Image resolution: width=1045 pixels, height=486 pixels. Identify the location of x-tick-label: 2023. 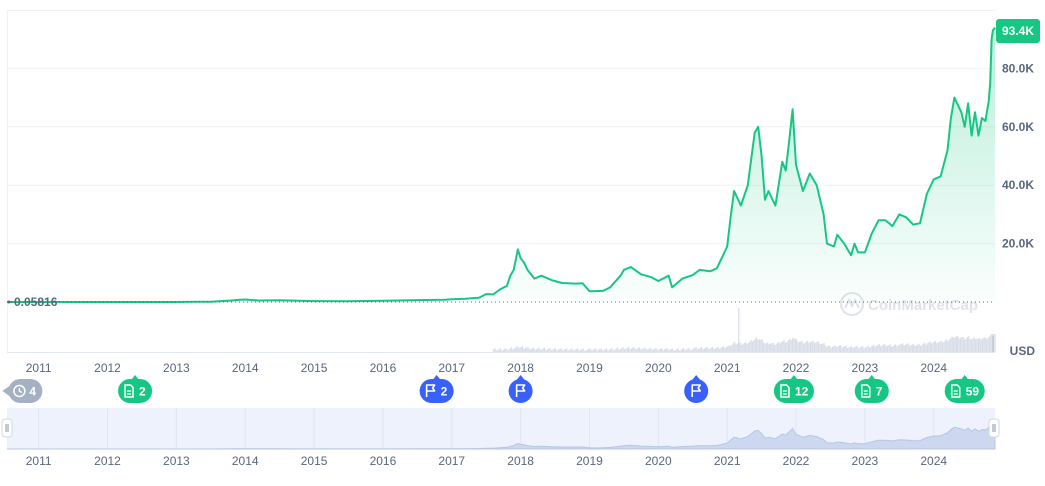
(865, 368).